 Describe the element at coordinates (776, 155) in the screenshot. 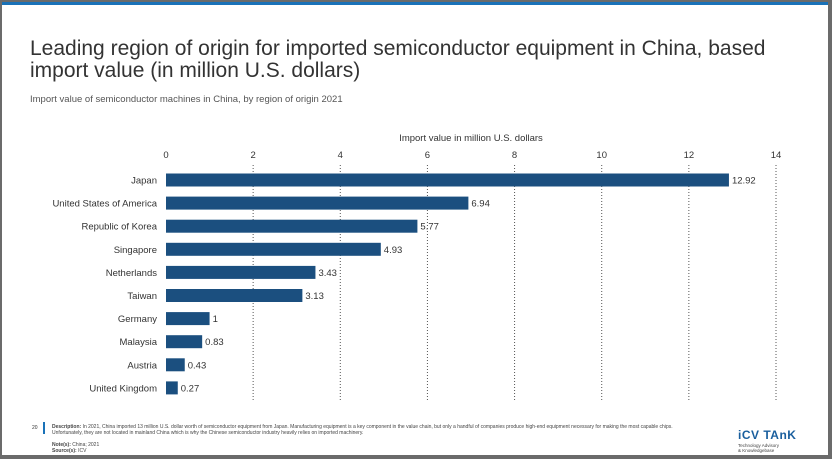

I see `x-tick-label: 14` at that location.